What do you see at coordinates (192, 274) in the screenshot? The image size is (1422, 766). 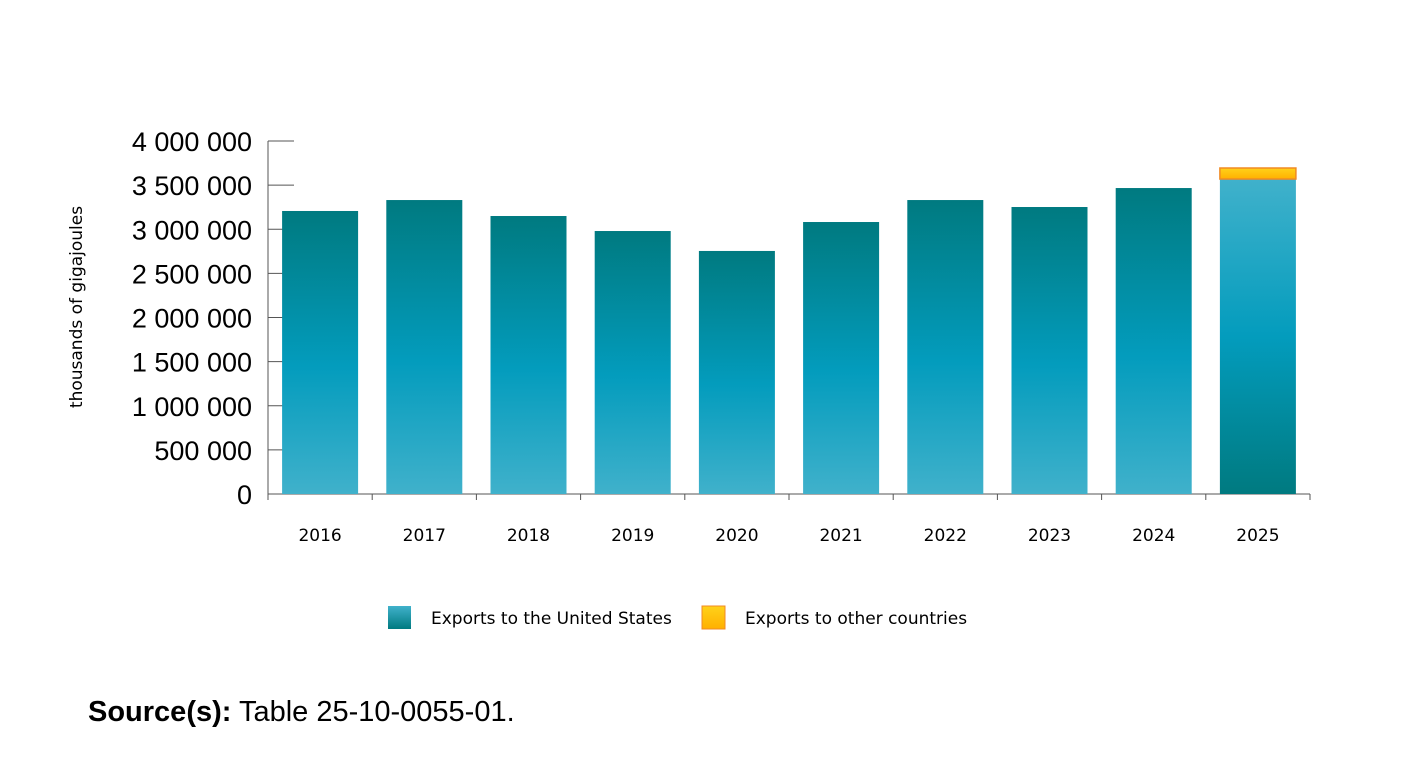 I see `y-tick-label: 2 500 000` at bounding box center [192, 274].